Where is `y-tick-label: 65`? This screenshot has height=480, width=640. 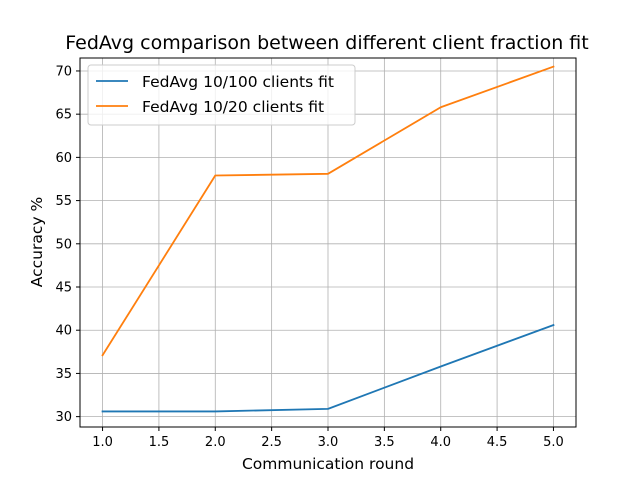
y-tick-label: 65 is located at coordinates (63, 115).